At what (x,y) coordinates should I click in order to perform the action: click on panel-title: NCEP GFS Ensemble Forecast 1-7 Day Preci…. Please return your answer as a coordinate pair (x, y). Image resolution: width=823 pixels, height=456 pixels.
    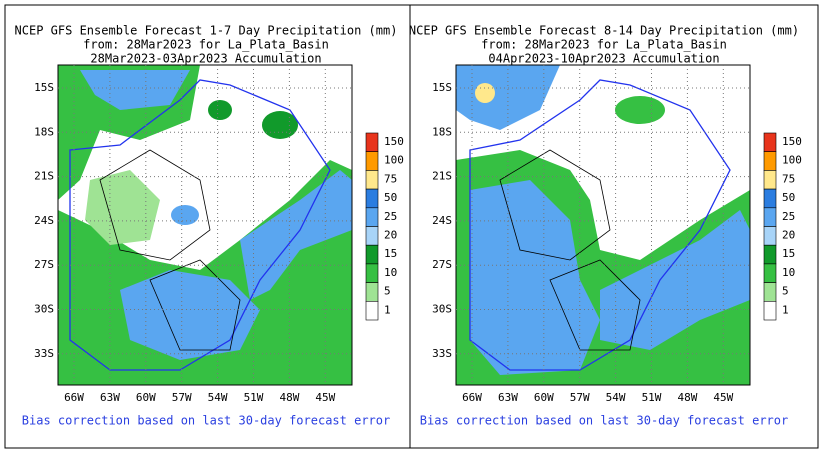
    Looking at the image, I should click on (206, 31).